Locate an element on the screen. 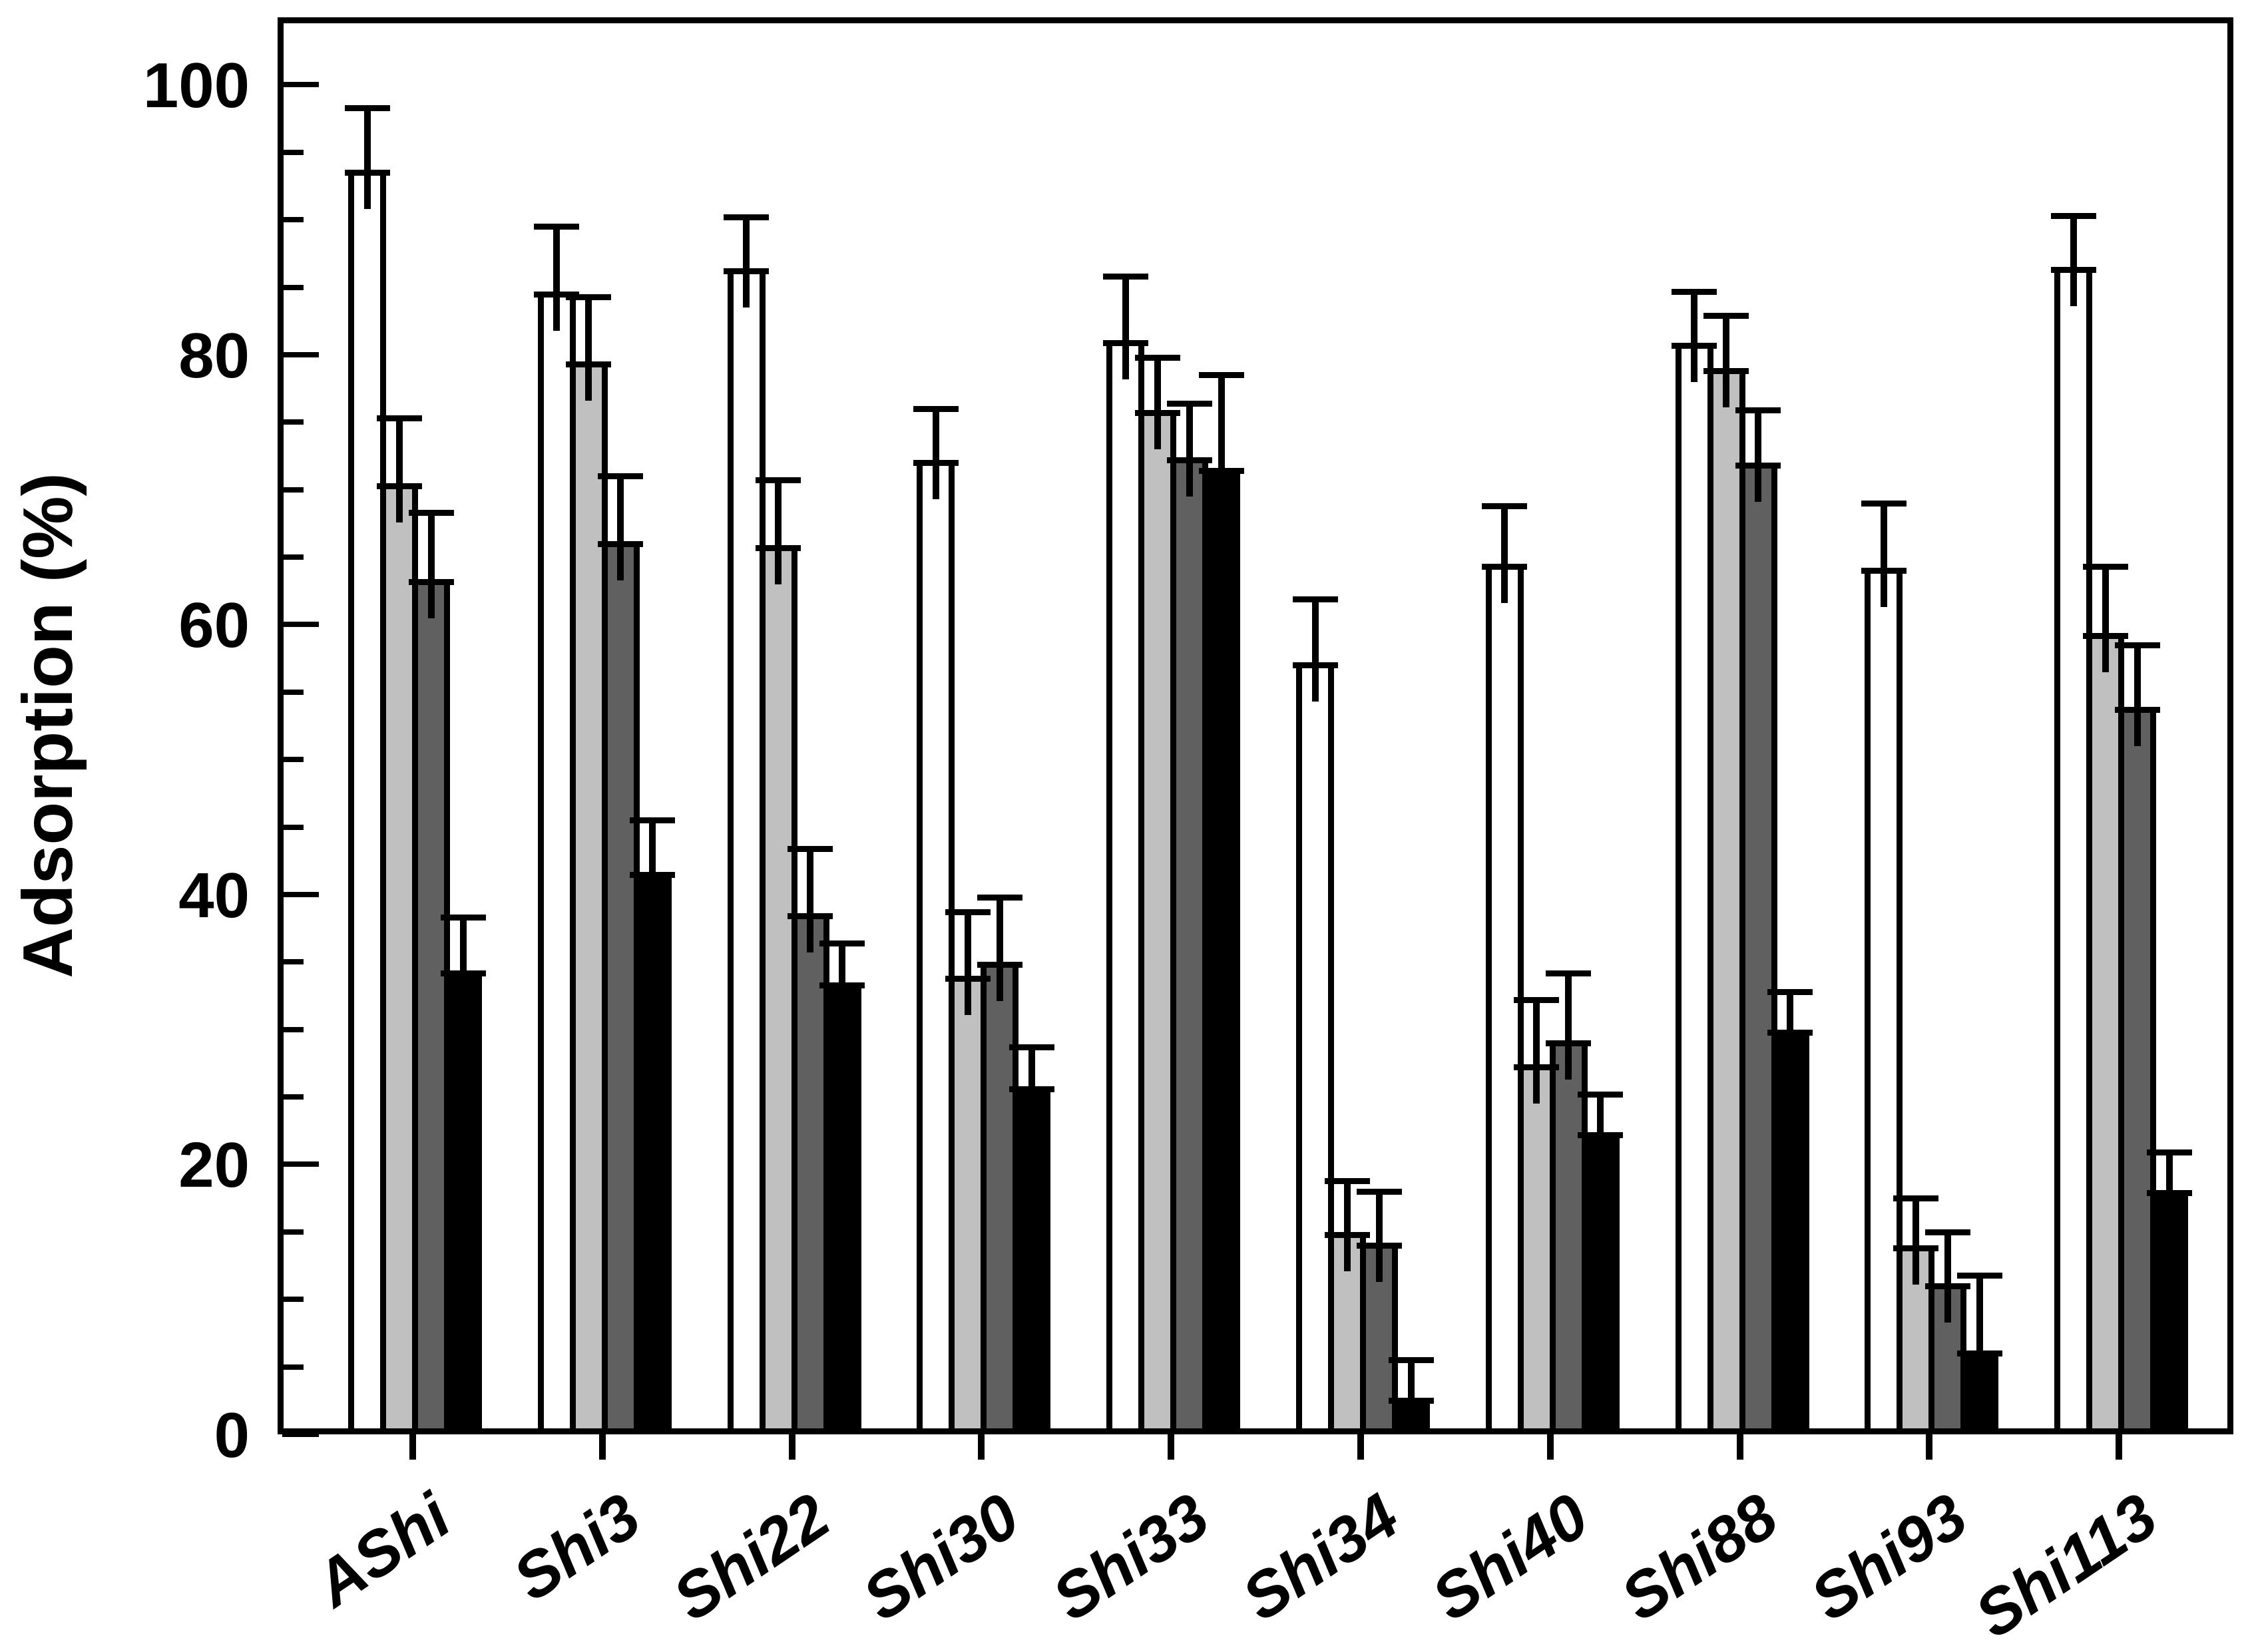  error-bar-black-Shi33 is located at coordinates (1221, 440).